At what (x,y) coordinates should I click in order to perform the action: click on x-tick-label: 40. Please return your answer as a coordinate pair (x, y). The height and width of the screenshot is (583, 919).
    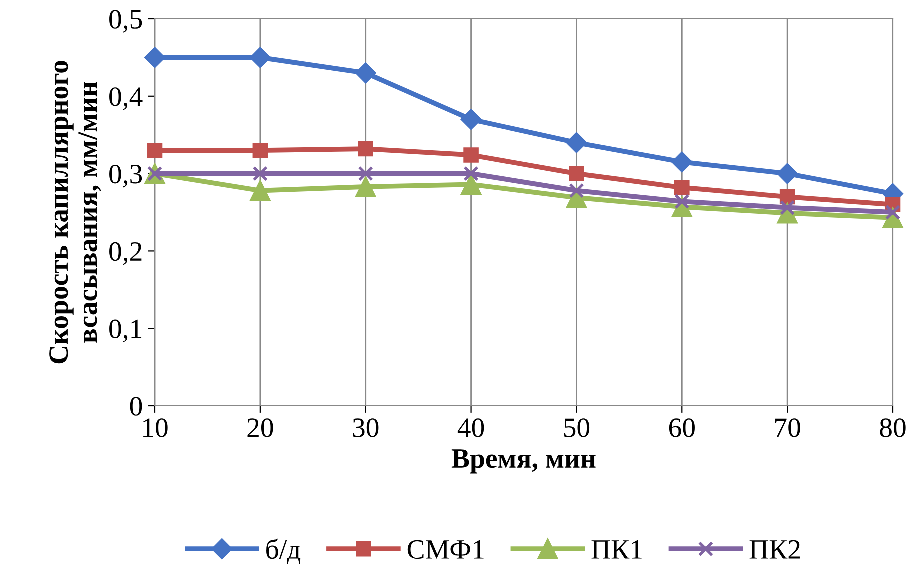
    Looking at the image, I should click on (471, 428).